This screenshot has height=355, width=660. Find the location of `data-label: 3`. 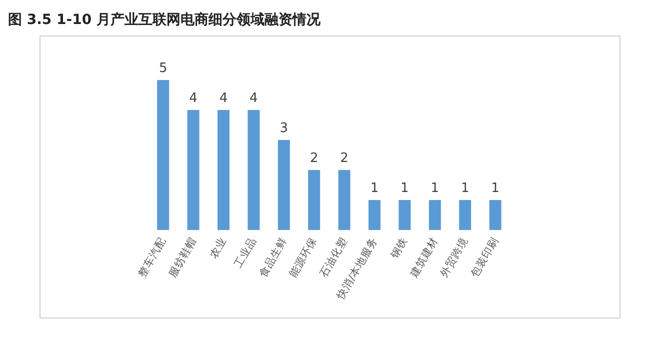

data-label: 3 is located at coordinates (284, 128).